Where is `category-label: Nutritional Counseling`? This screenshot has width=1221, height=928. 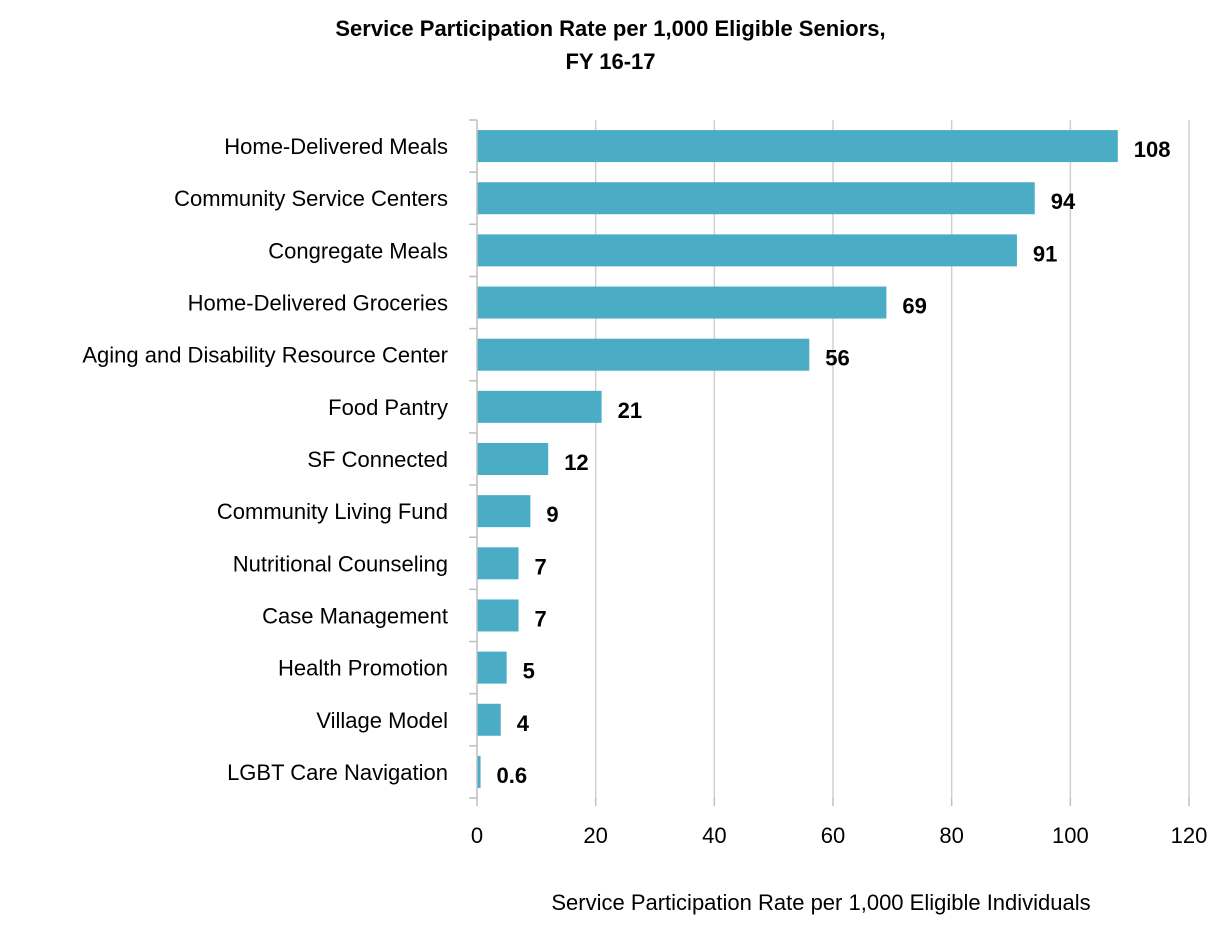
category-label: Nutritional Counseling is located at coordinates (340, 563).